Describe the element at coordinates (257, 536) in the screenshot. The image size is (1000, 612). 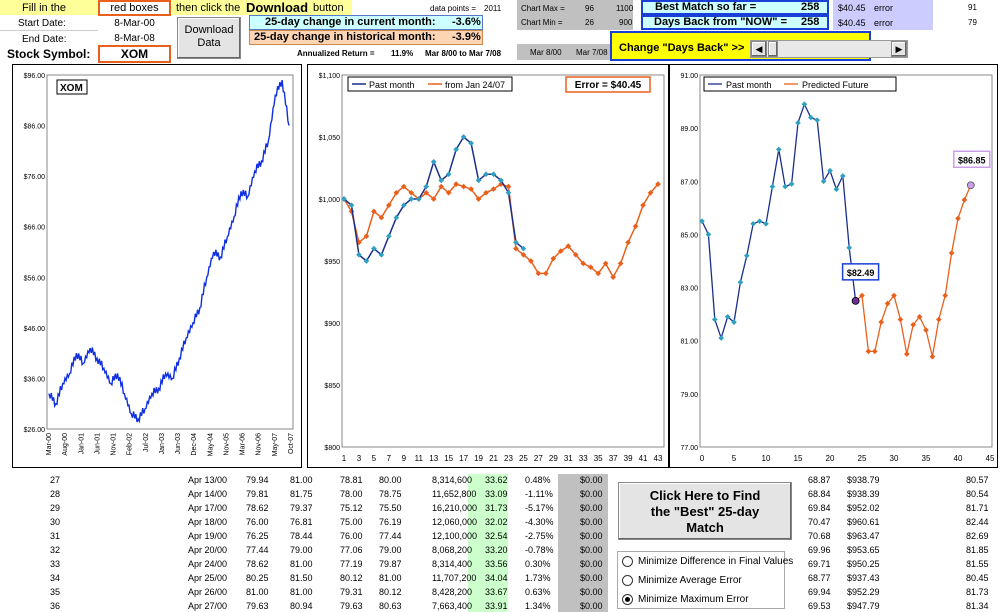
I see `table-cell: 76.25` at that location.